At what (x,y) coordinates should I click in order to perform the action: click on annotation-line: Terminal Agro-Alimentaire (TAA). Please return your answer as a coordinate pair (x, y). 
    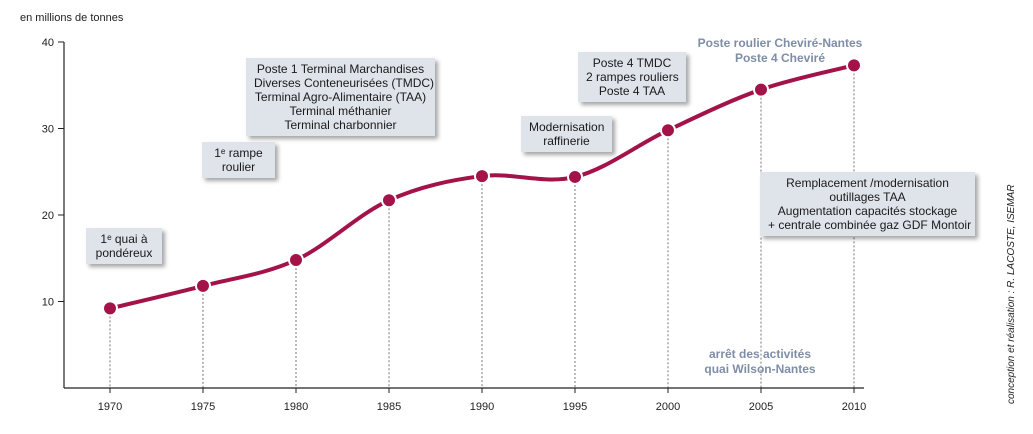
    Looking at the image, I should click on (340, 97).